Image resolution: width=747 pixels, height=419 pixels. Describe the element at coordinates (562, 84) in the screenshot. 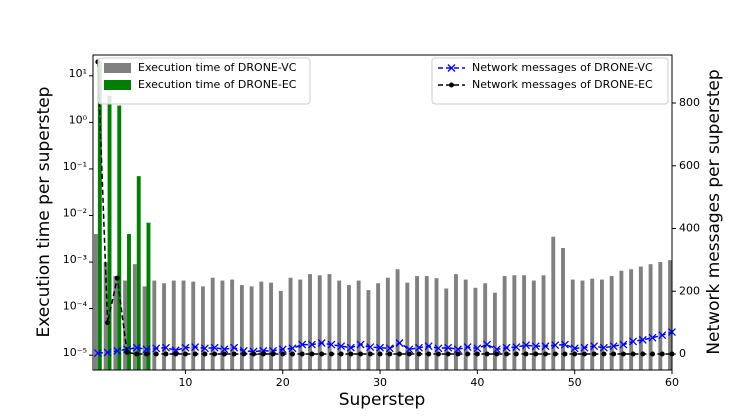

I see `legend-label: Network messages of DRONE-EC` at that location.